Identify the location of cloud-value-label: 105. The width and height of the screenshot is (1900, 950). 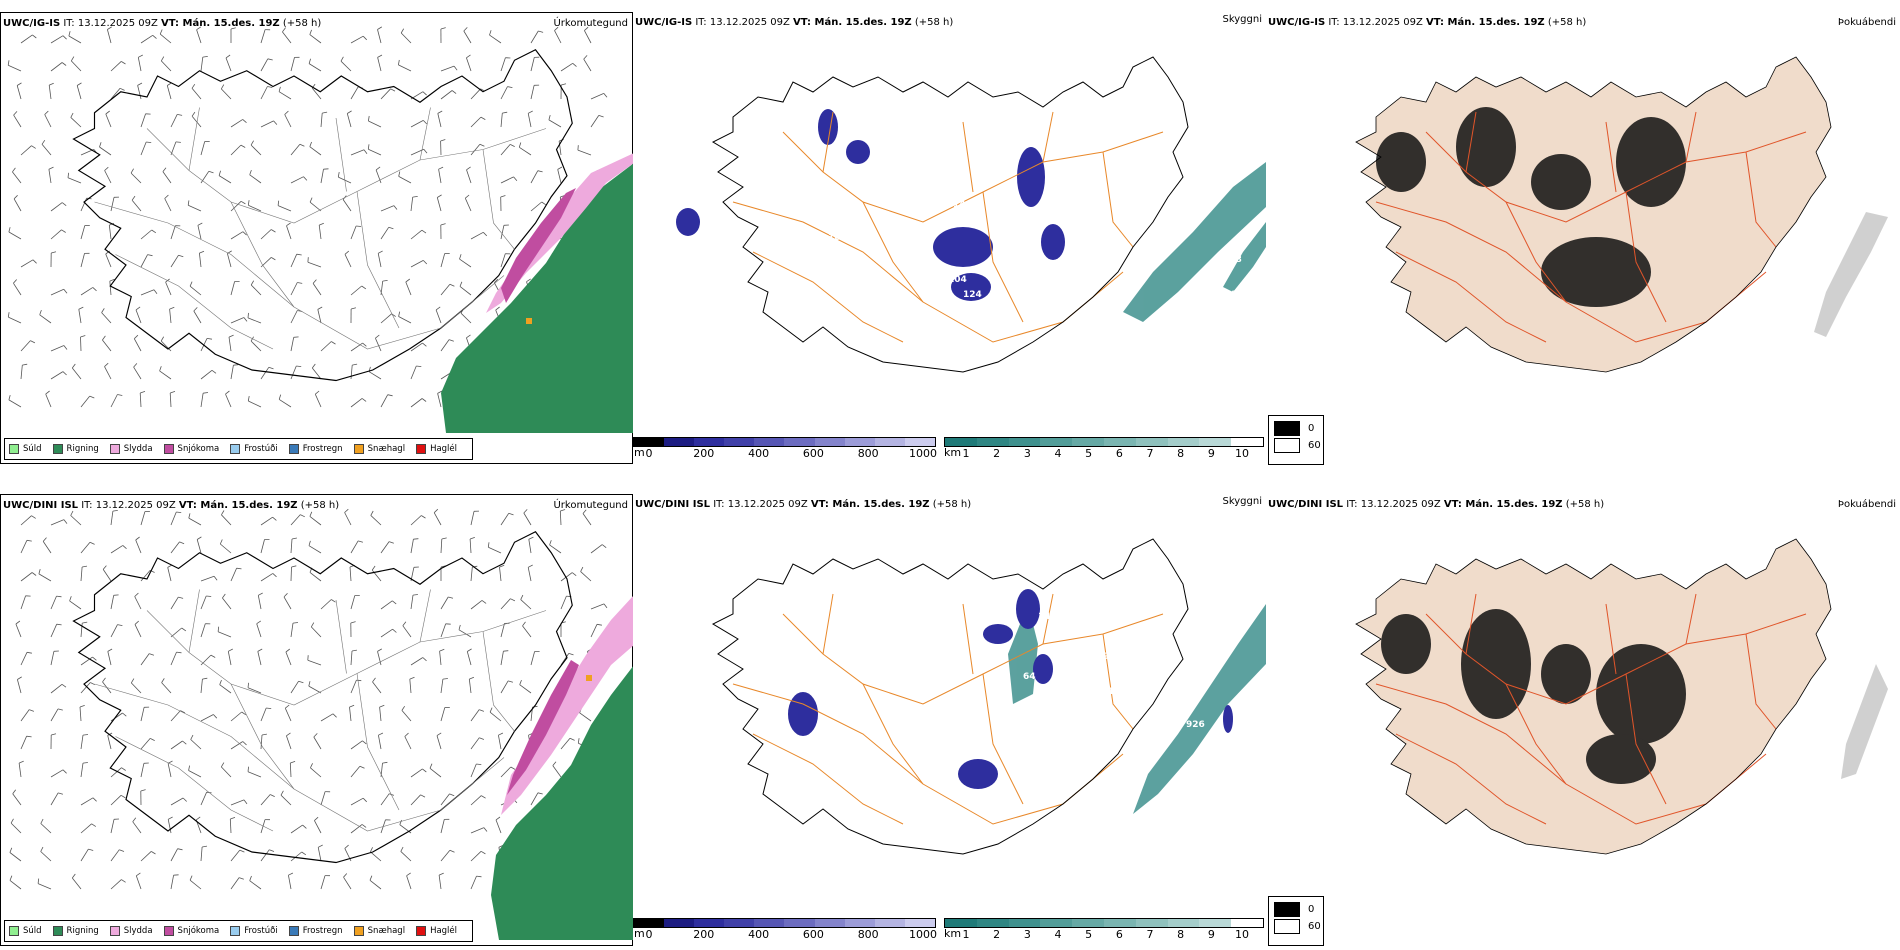
(837, 238).